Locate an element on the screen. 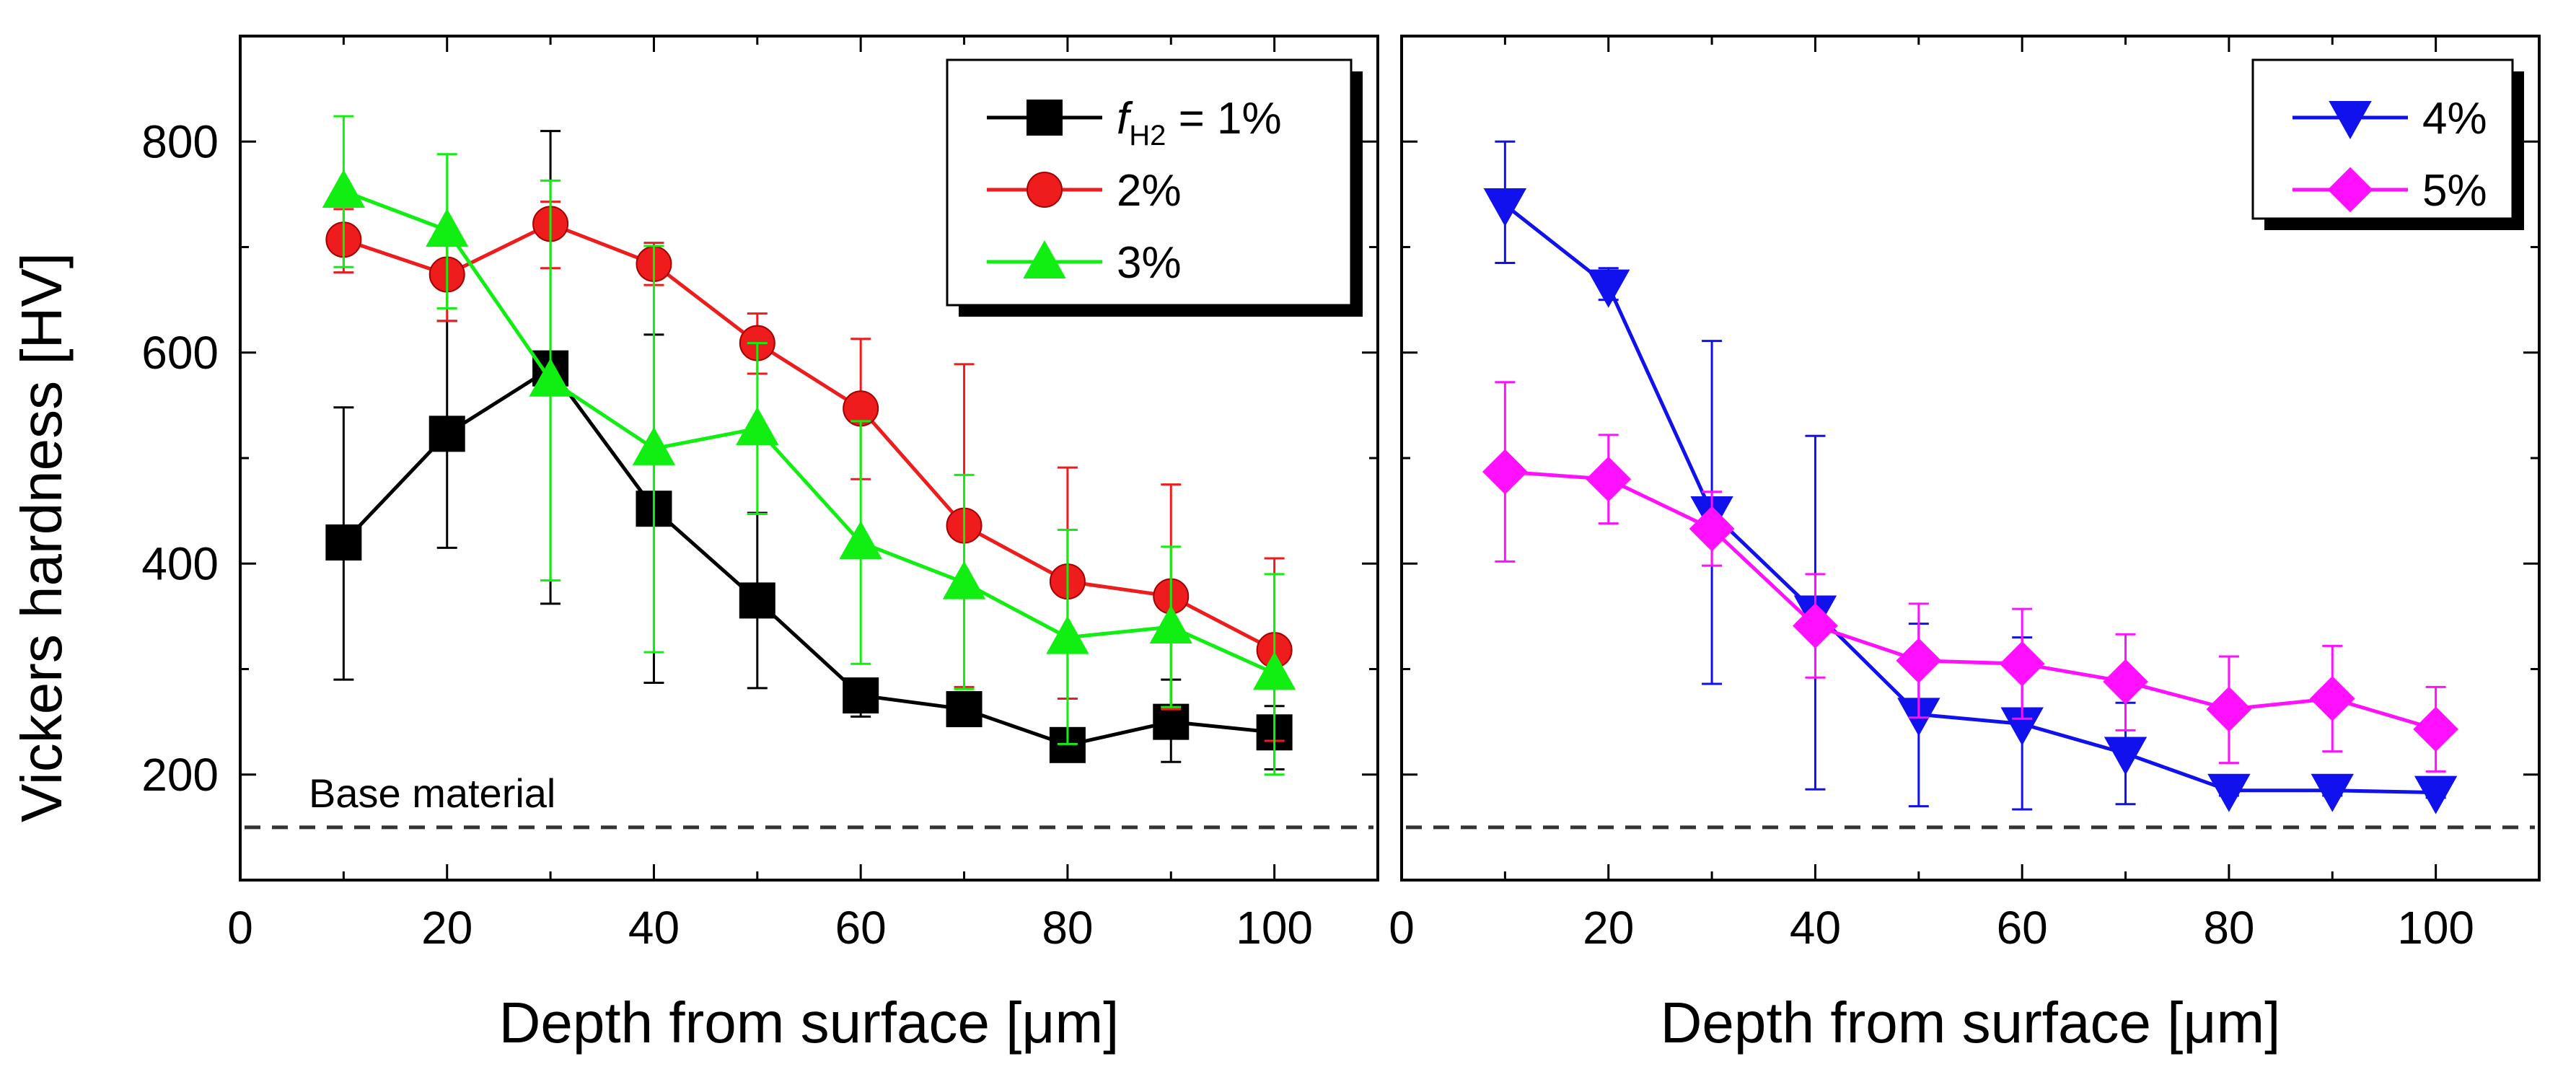 The image size is (2576, 1090). y-tick-label: 800 is located at coordinates (180, 141).